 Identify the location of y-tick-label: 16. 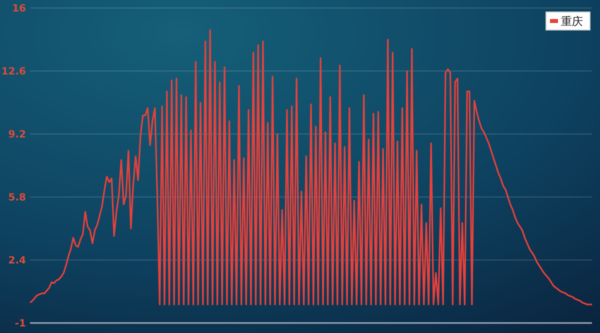
(19, 9).